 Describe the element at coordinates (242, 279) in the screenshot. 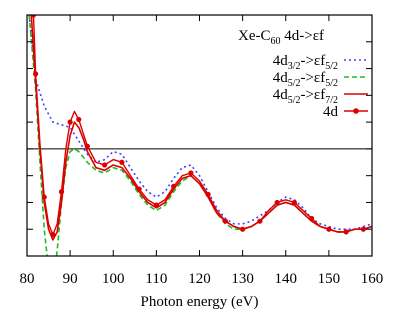

I see `x-tick-label: 130` at that location.